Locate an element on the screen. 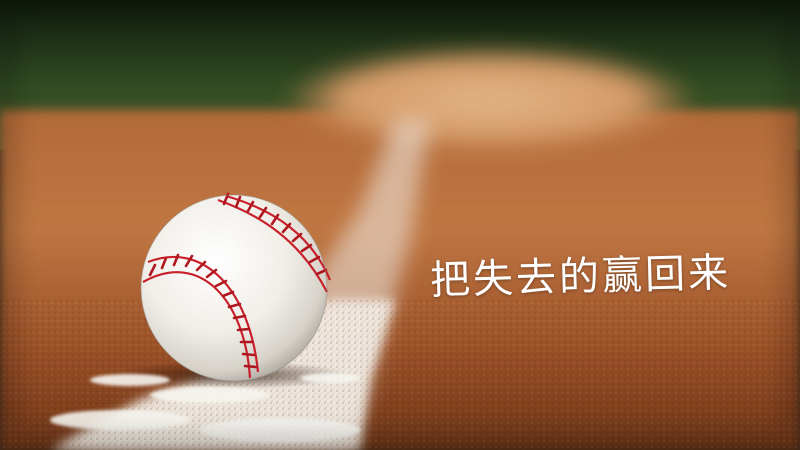  pitcher-mound is located at coordinates (490, 100).